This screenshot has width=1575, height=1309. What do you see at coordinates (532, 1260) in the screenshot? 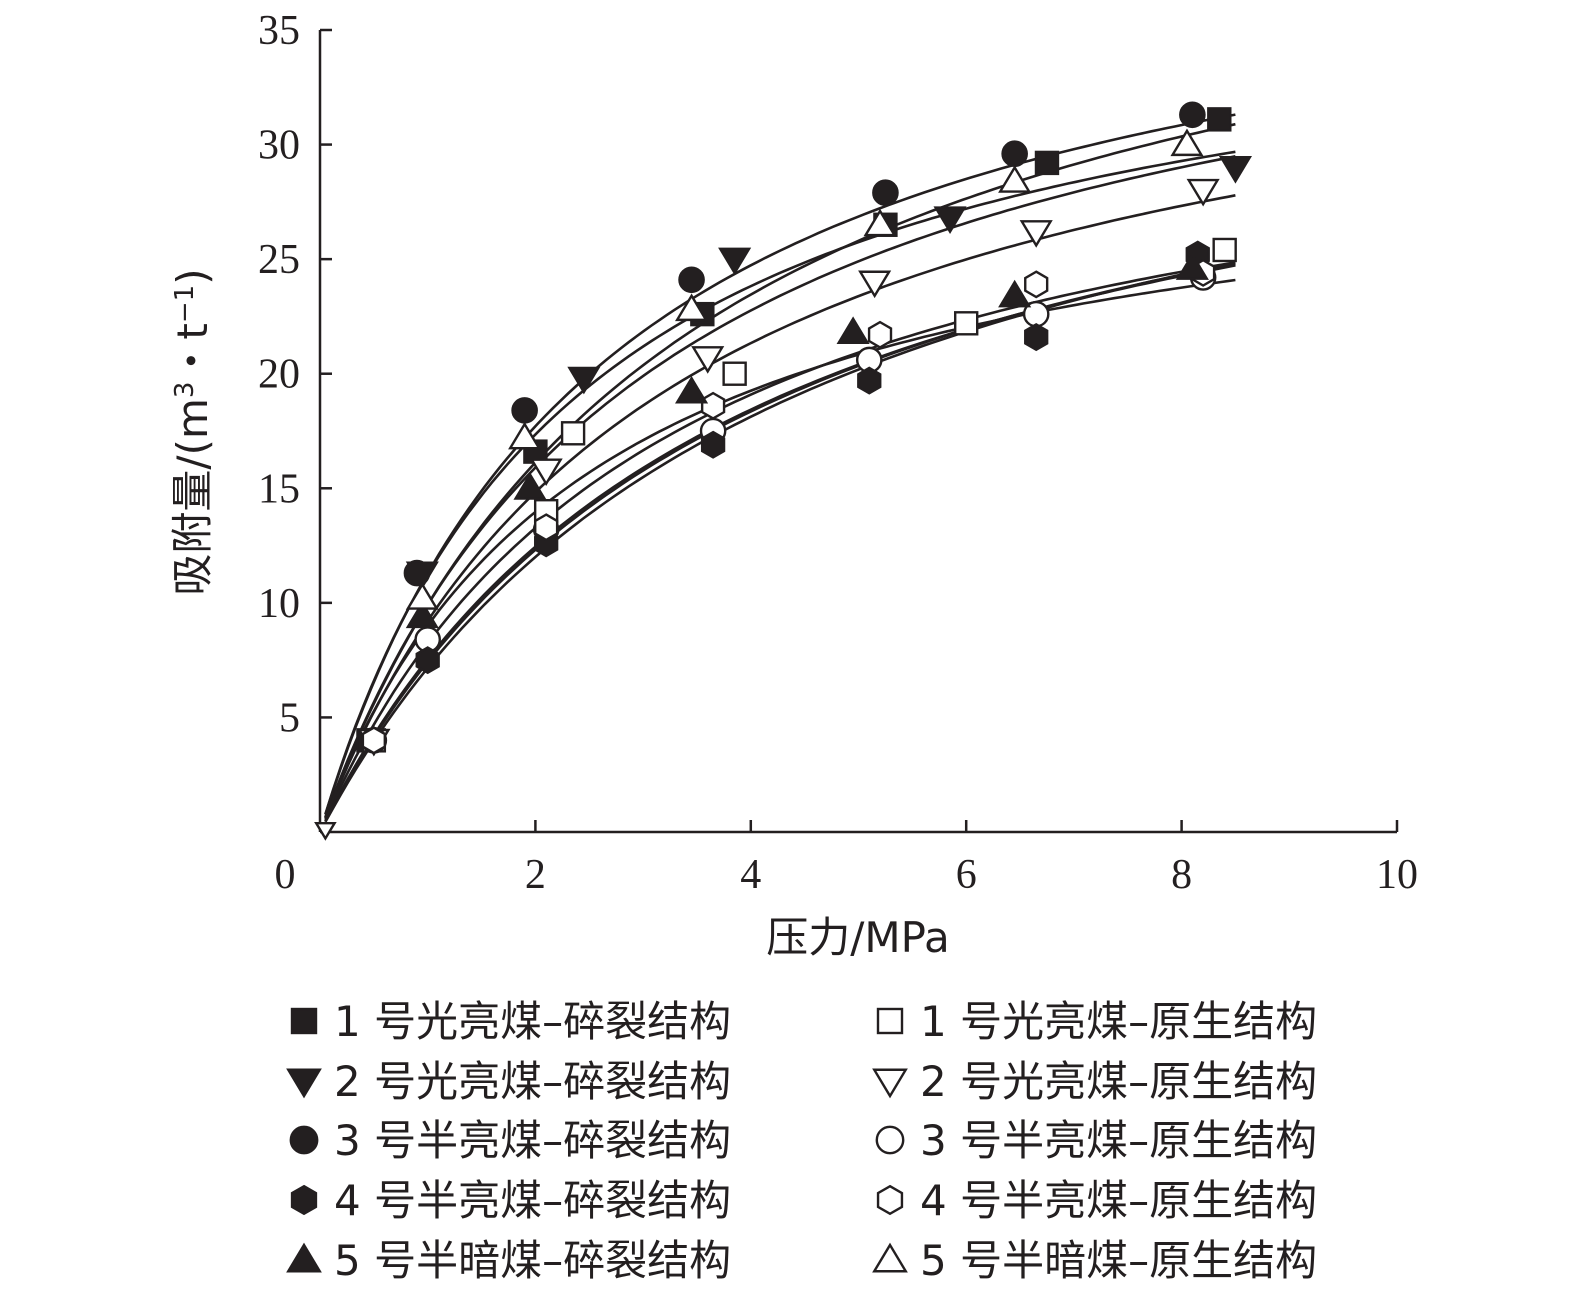
I see `legend-label-9: 5 号半暗煤–碎裂结构` at bounding box center [532, 1260].